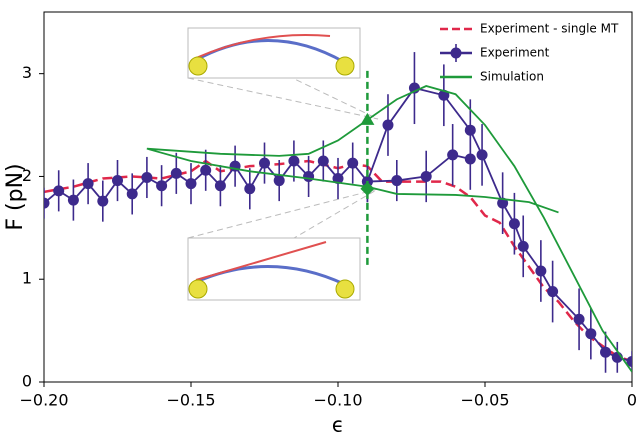 The image size is (638, 439). Describe the element at coordinates (27, 175) in the screenshot. I see `y-tick-label: 2` at that location.